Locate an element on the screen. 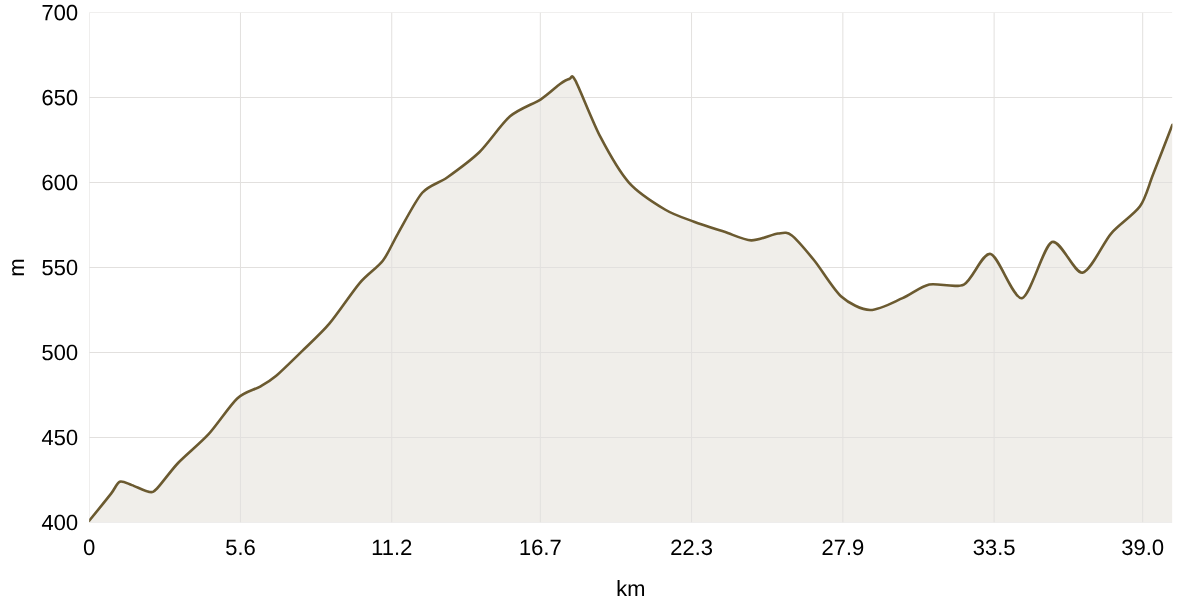 The height and width of the screenshot is (600, 1200). y-tick-label: 500 is located at coordinates (60, 352).